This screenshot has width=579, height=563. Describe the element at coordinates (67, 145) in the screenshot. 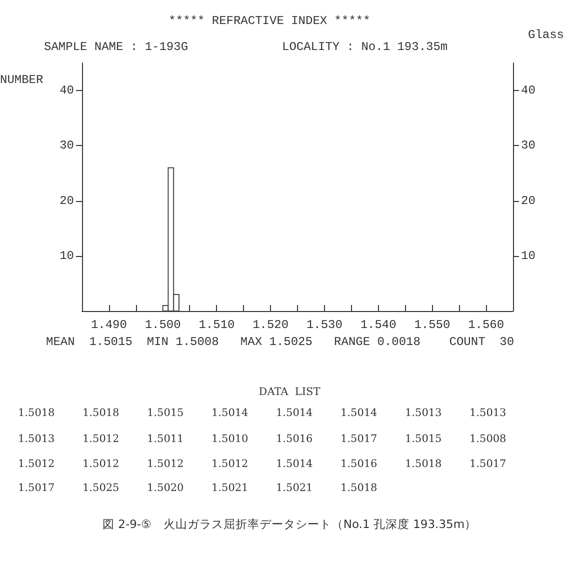

I see `y-tick-label: 30` at that location.